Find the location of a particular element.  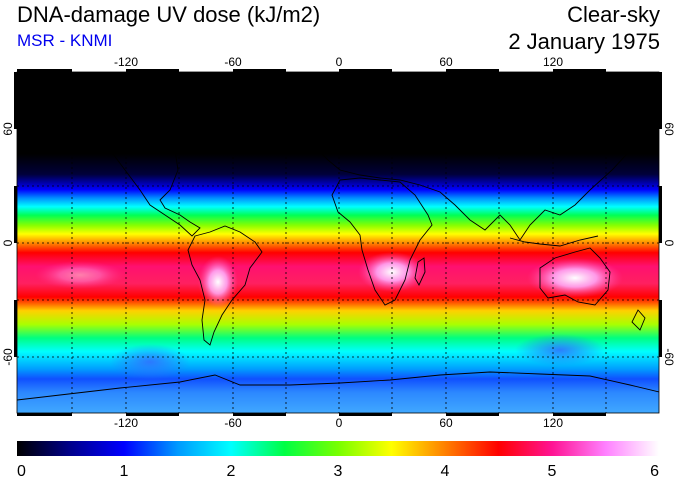

coastline-australia is located at coordinates (575, 276).